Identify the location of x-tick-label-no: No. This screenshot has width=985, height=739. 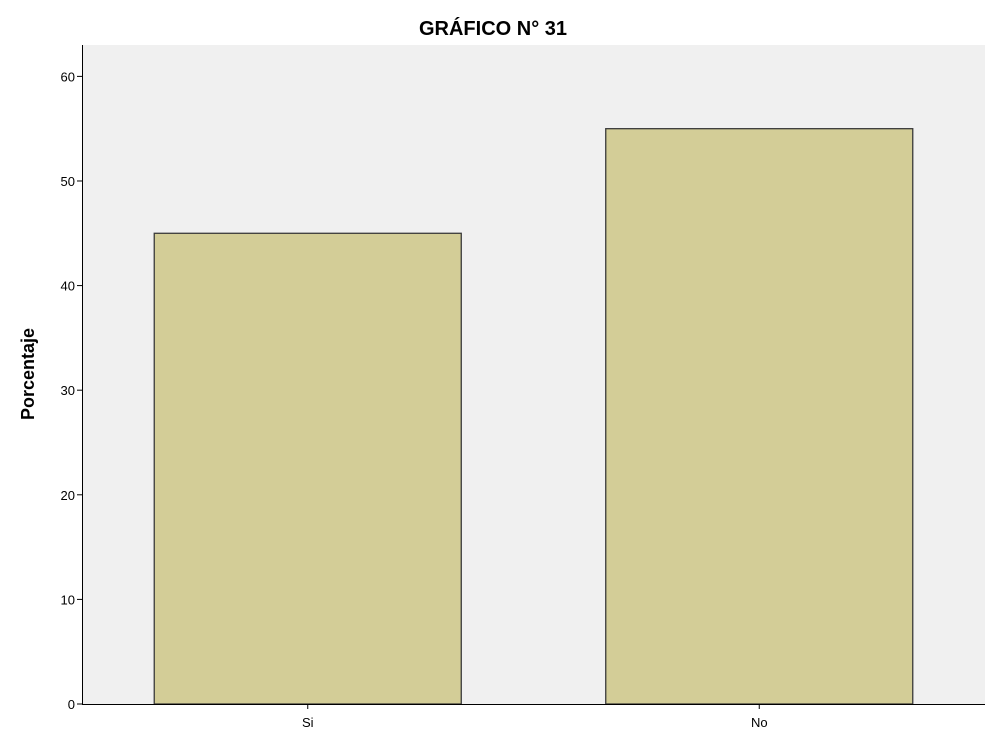
(759, 722).